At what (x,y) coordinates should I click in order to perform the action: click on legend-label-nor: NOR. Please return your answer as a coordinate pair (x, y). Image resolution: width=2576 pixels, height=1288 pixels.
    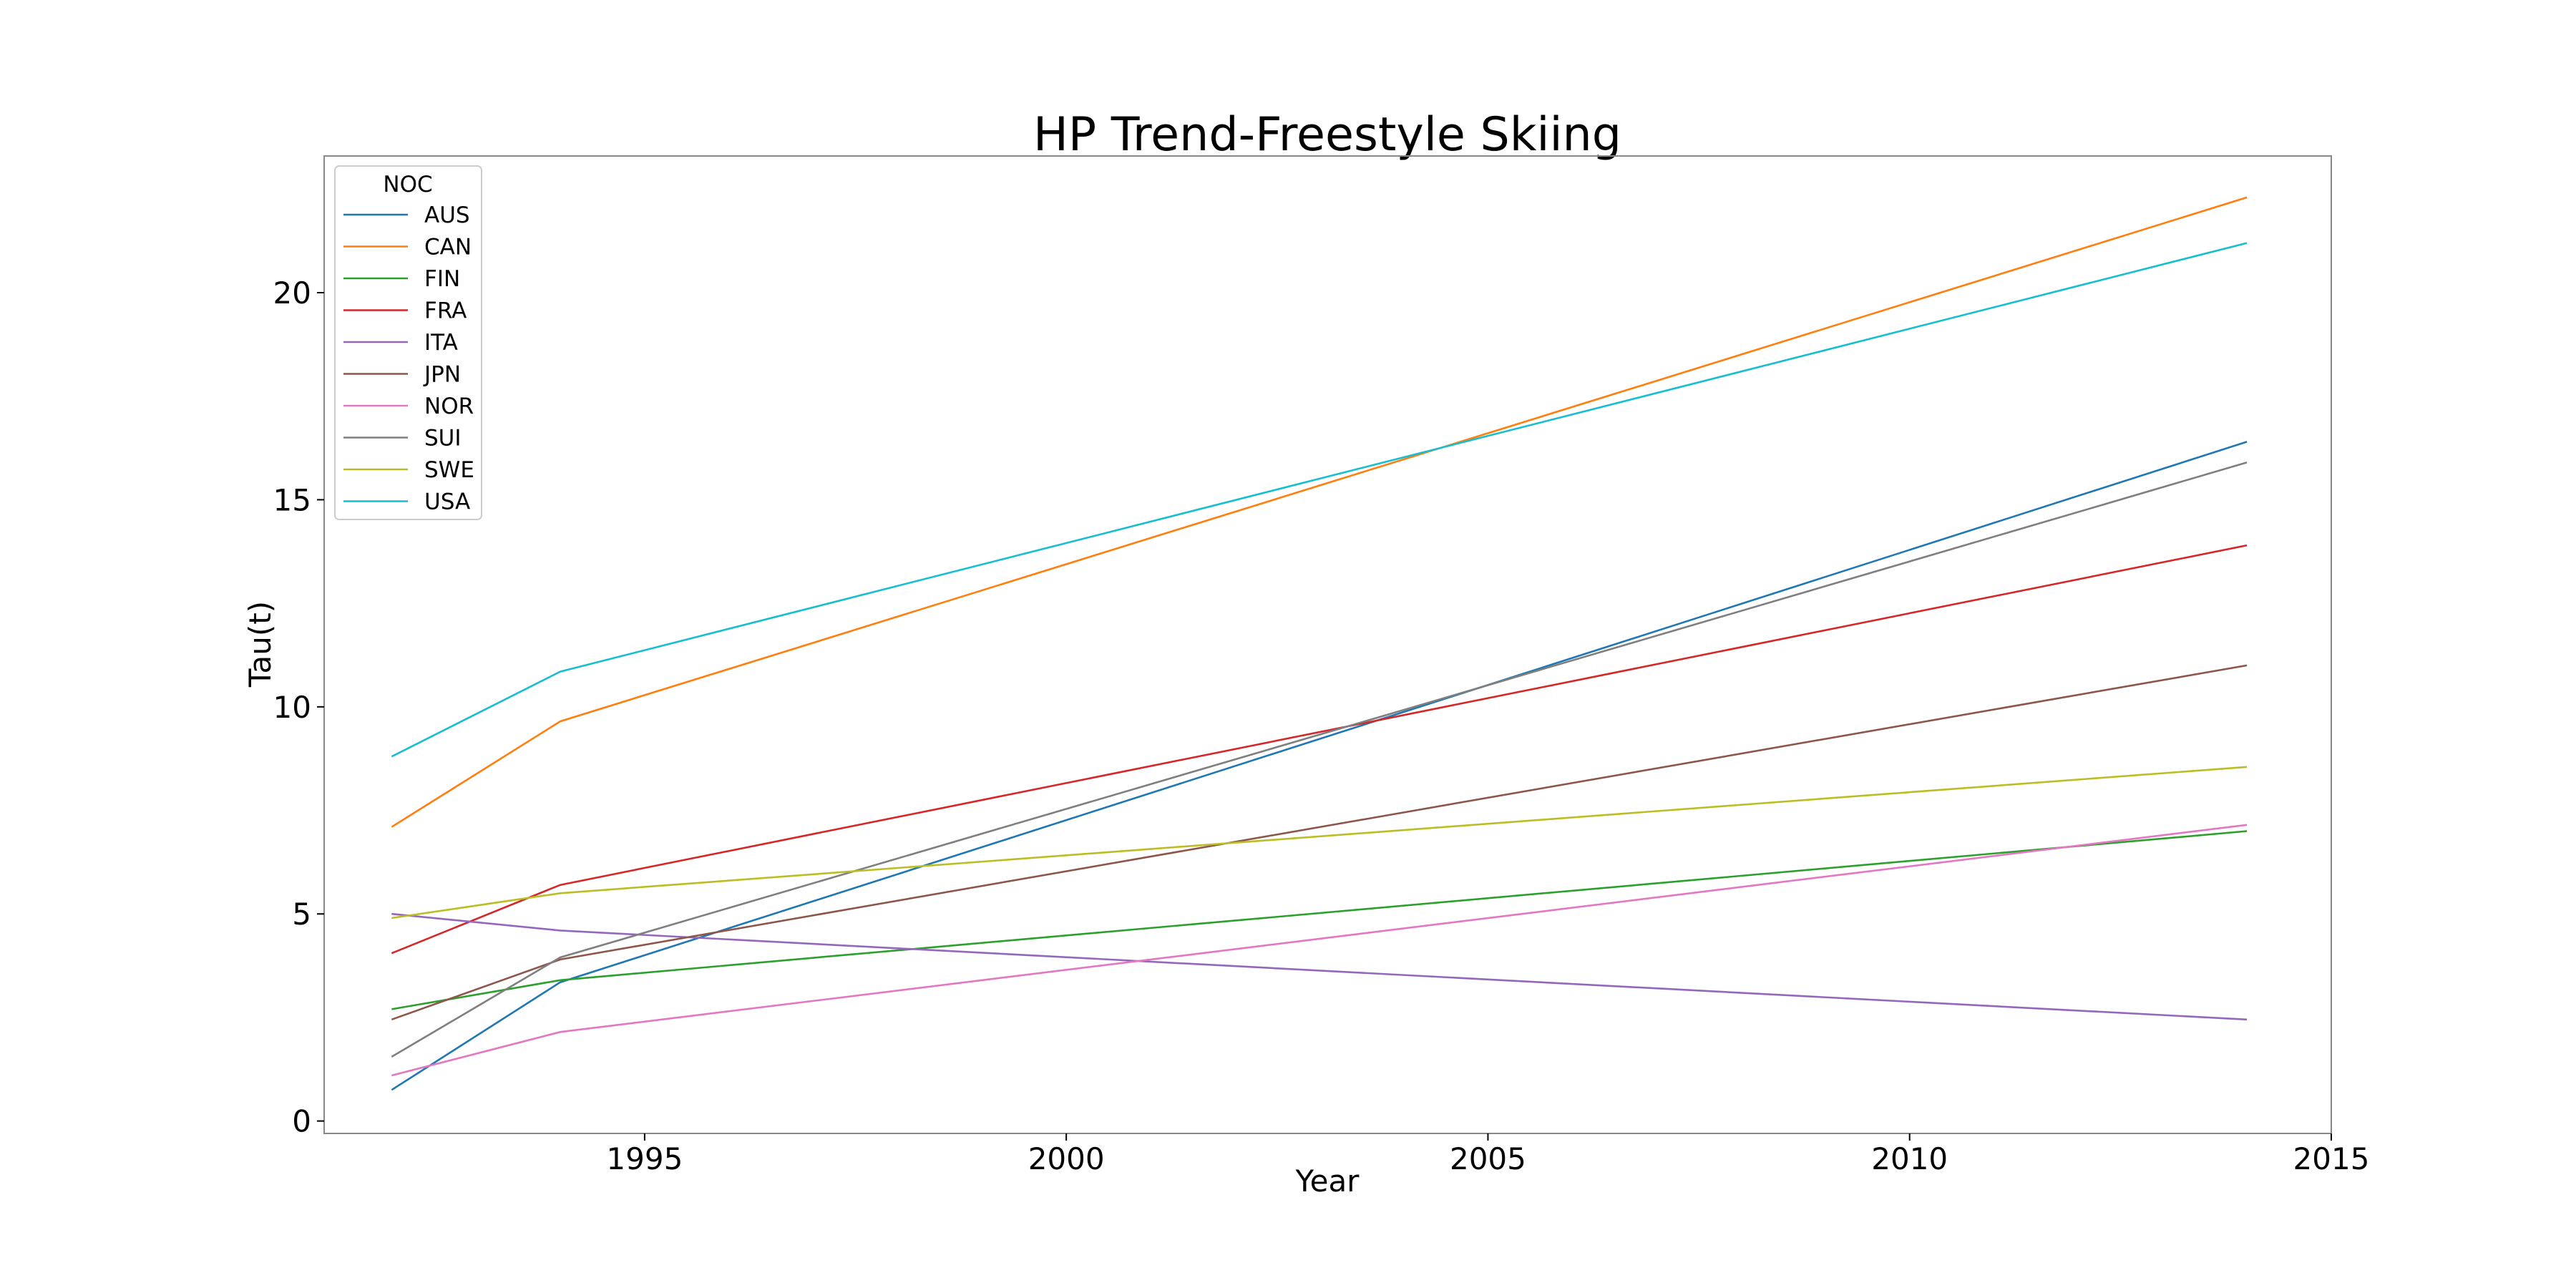
    Looking at the image, I should click on (449, 407).